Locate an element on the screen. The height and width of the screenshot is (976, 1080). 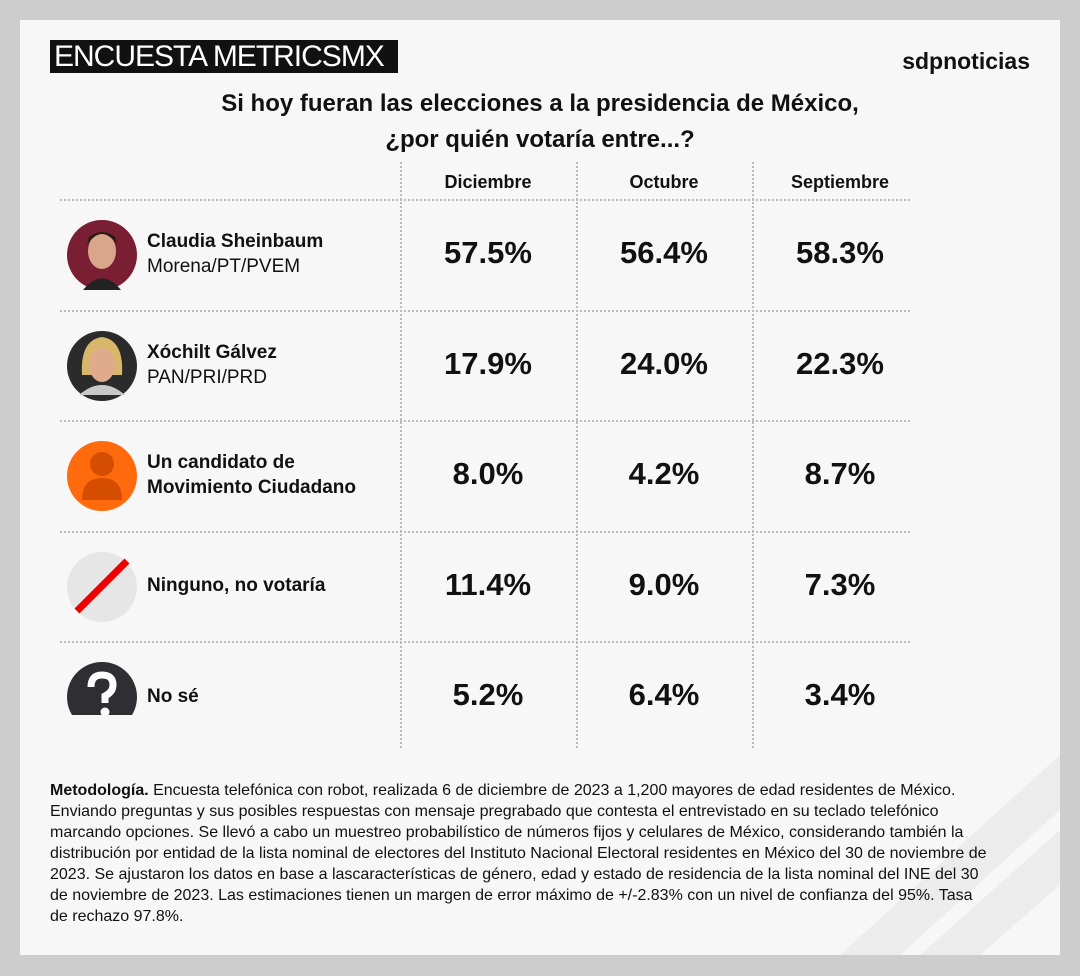
candidate-name: Xóchilt Gálvez is located at coordinates (212, 352).